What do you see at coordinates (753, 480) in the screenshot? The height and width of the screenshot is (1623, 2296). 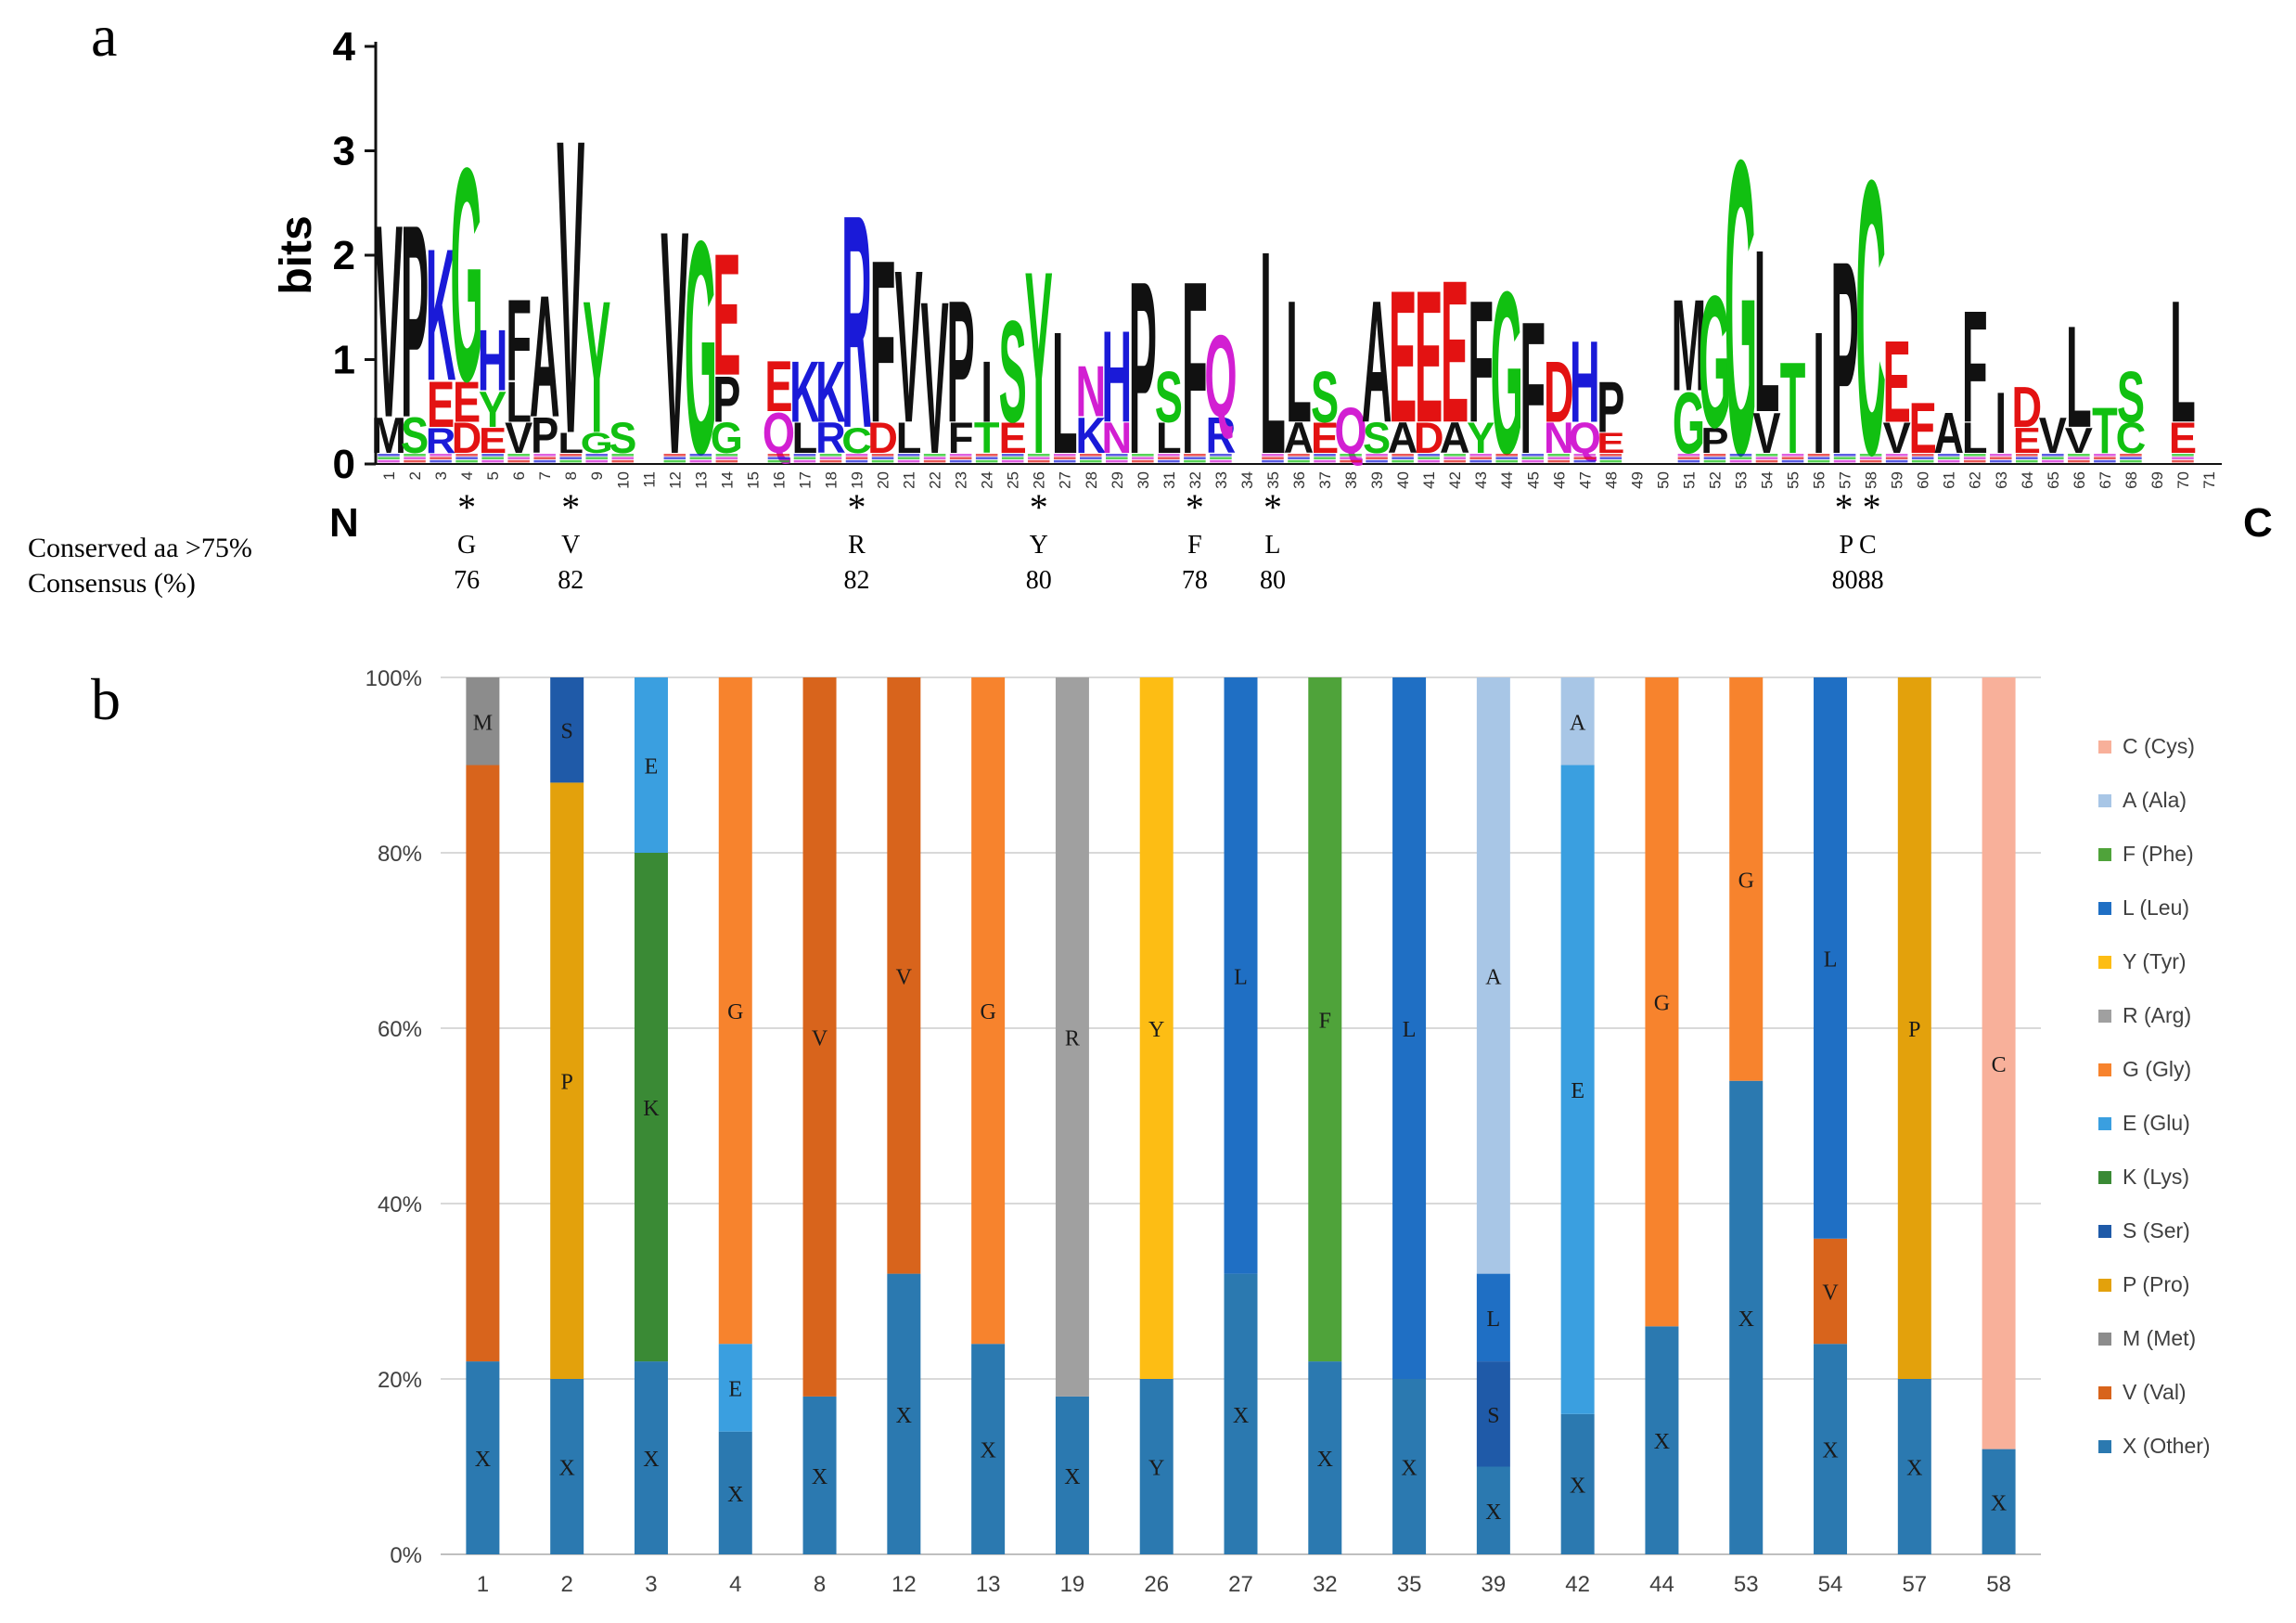 I see `position-number: 15` at bounding box center [753, 480].